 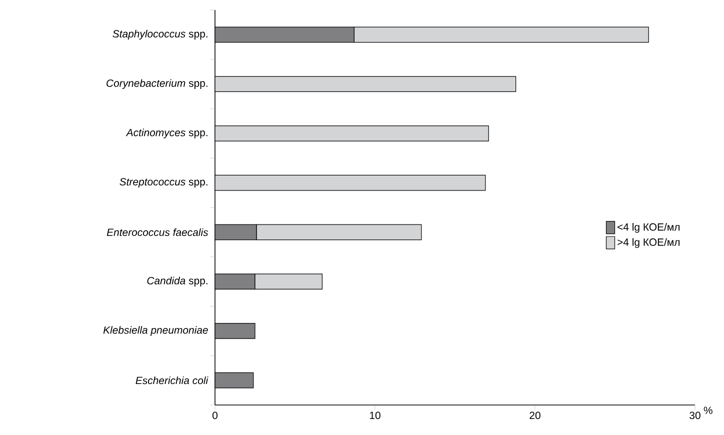 I want to click on x-tick-label: 20, so click(x=535, y=416).